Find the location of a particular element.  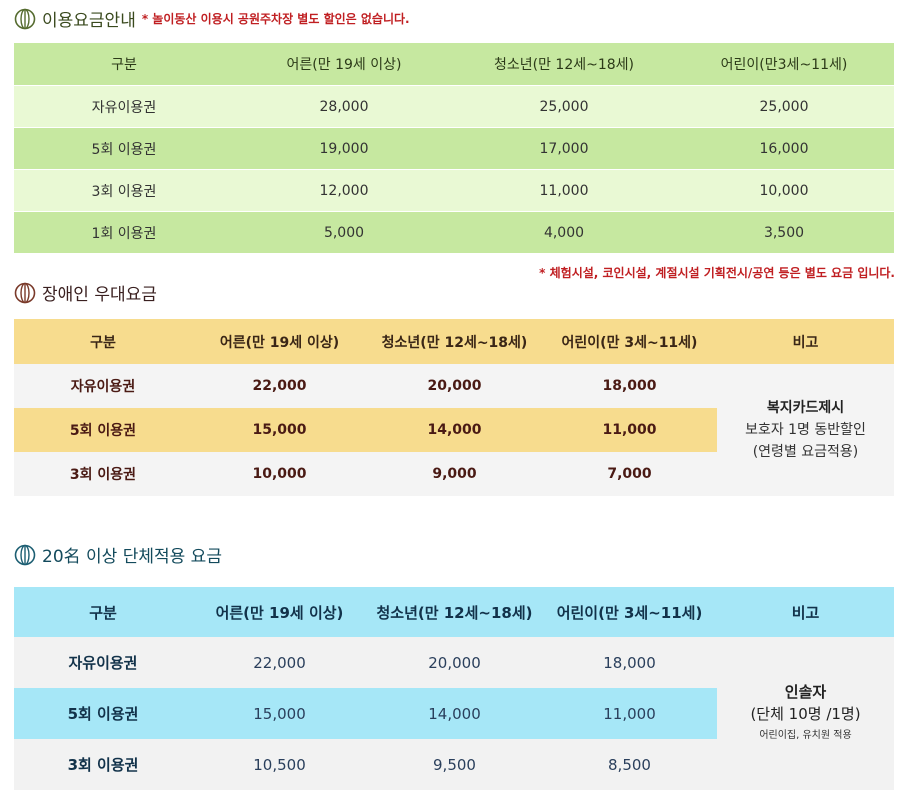

page-title: 이용요금안내 is located at coordinates (89, 21).